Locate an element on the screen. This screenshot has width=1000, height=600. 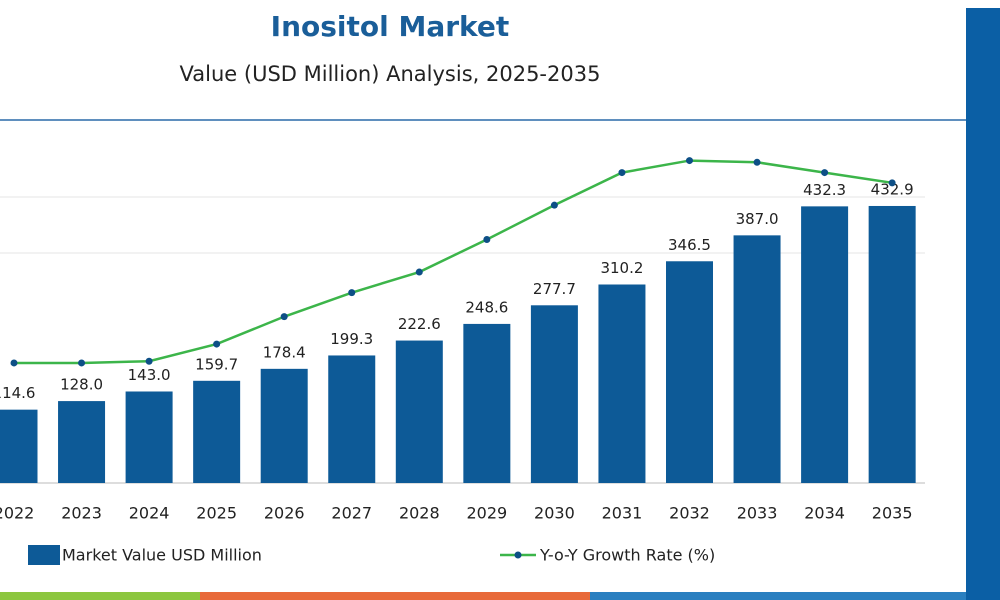
data-label: 178.4 is located at coordinates (284, 352).